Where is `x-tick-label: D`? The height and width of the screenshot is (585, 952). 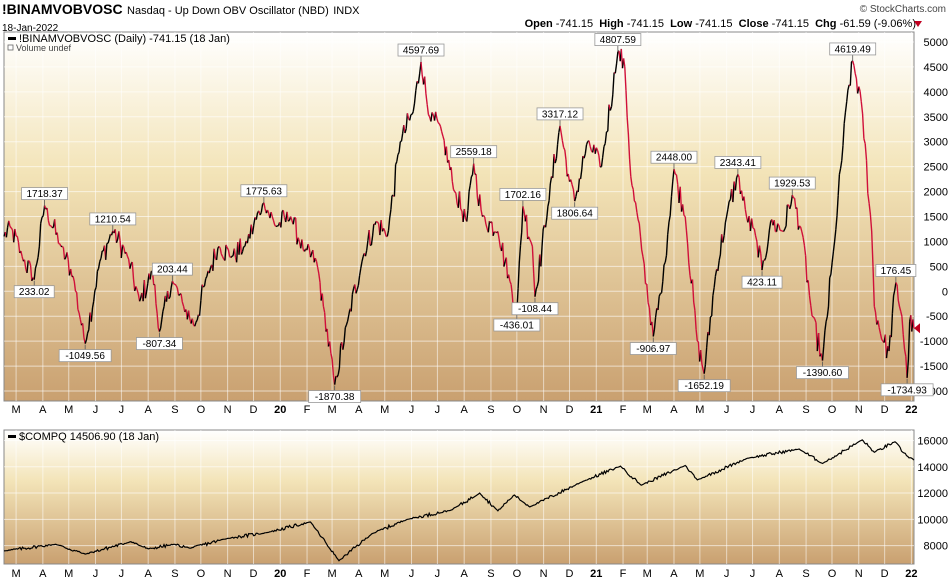
x-tick-label: D is located at coordinates (885, 410).